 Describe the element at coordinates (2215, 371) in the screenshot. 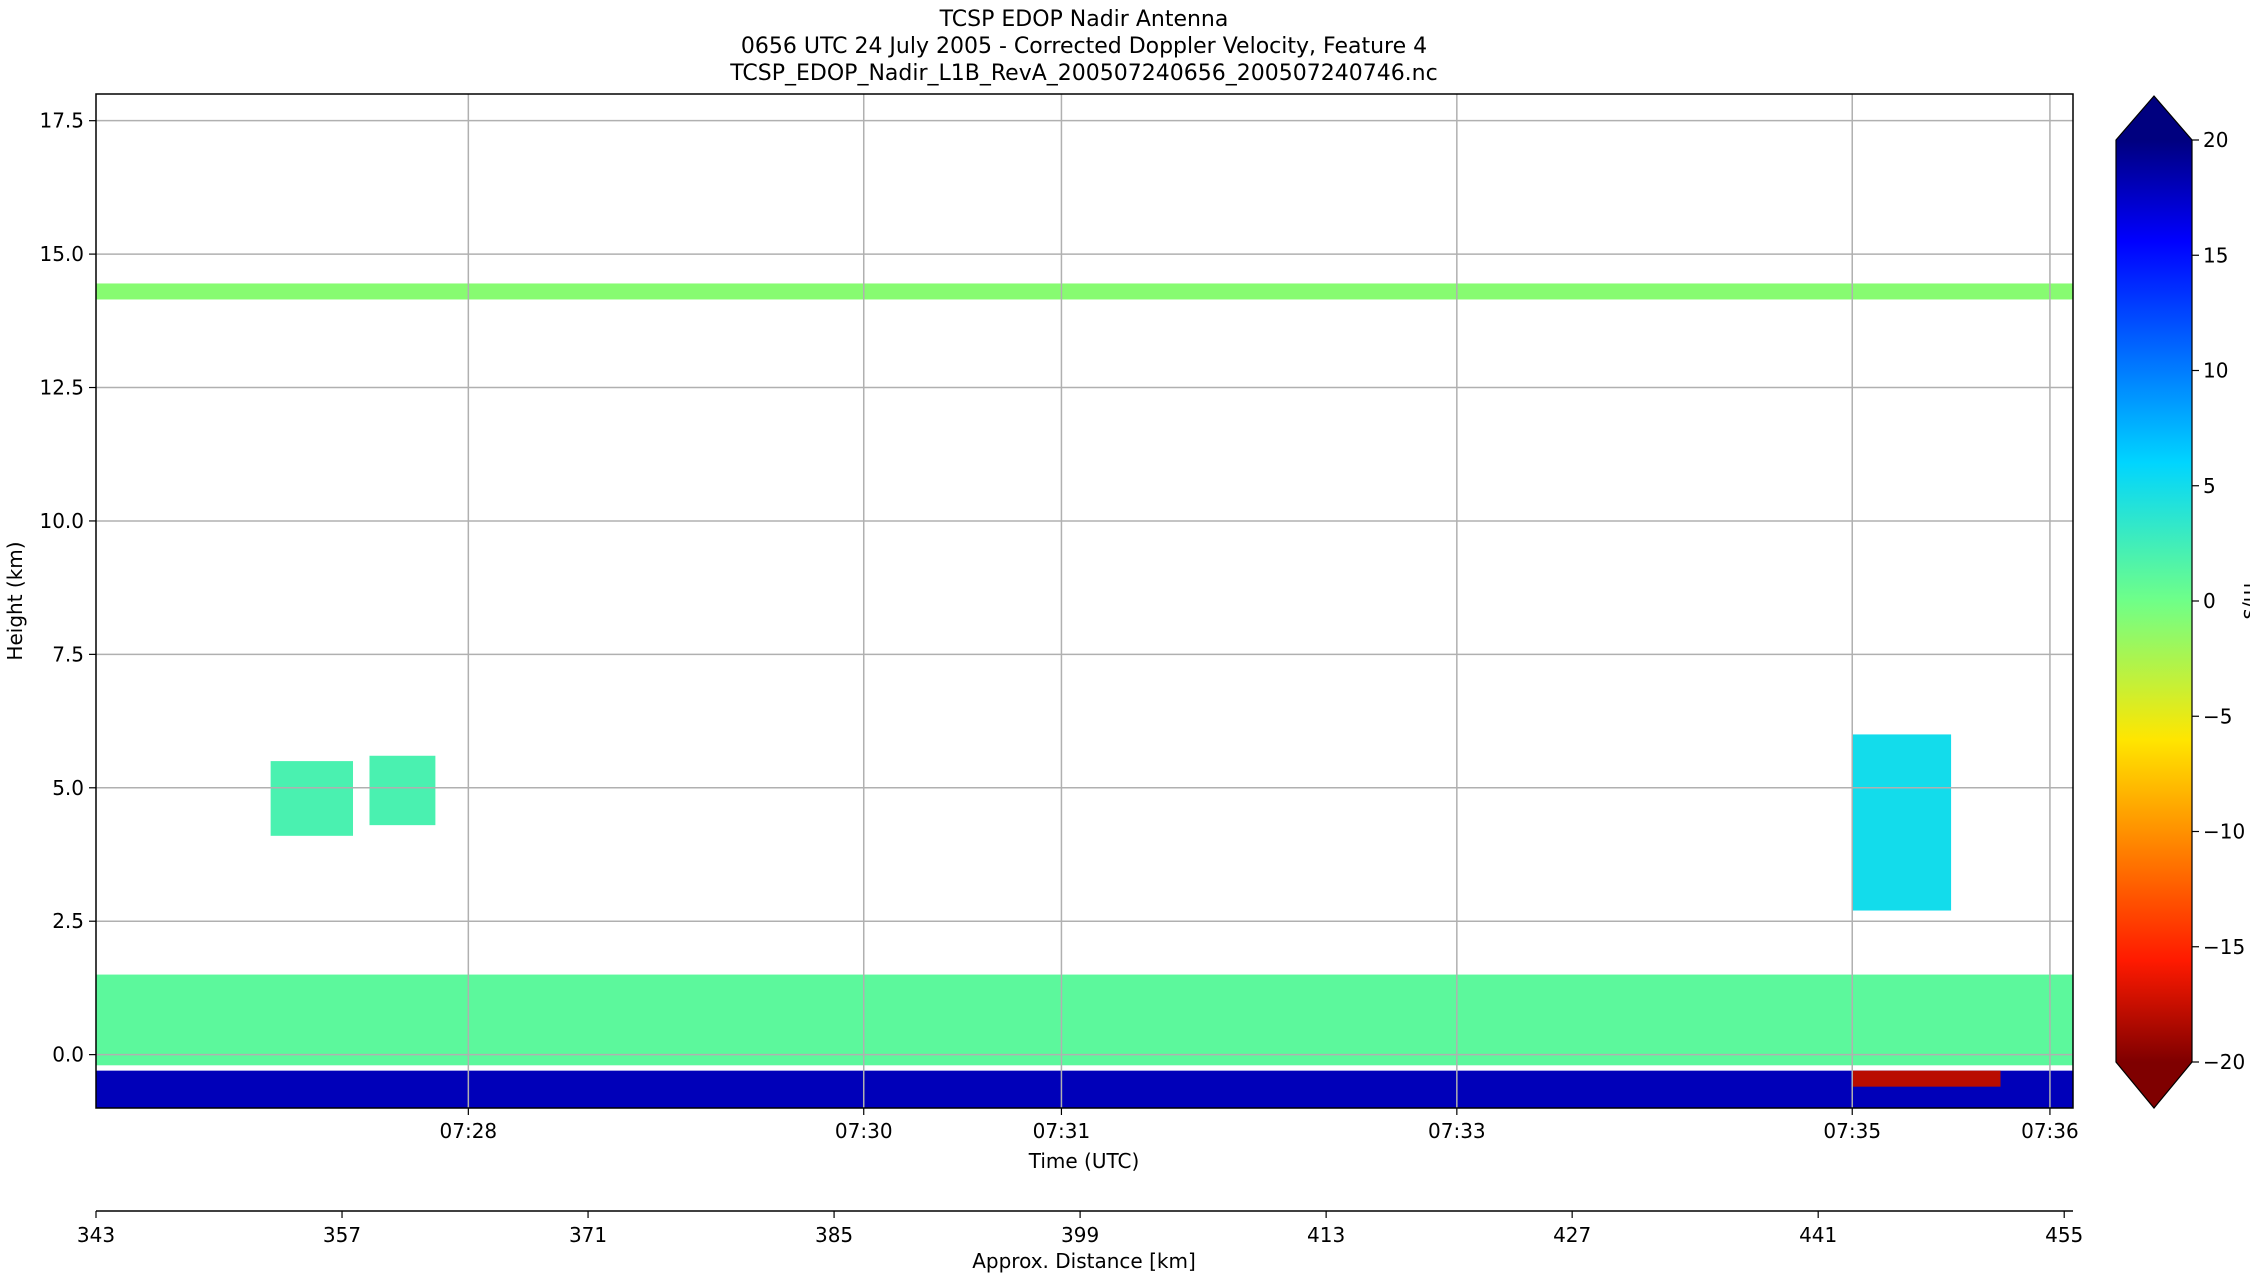

I see `colorbar-tick-label: 10` at that location.